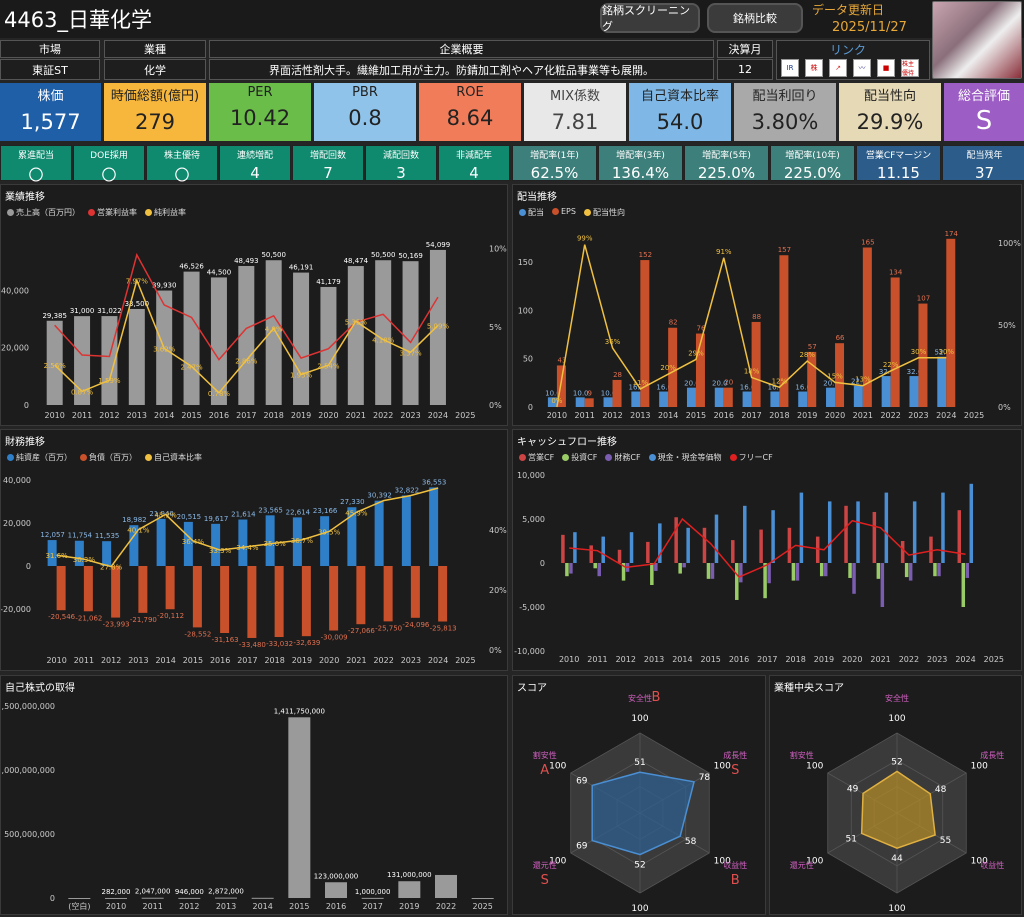 The height and width of the screenshot is (917, 1024). What do you see at coordinates (673, 323) in the screenshot?
I see `eps-label: 82` at bounding box center [673, 323].